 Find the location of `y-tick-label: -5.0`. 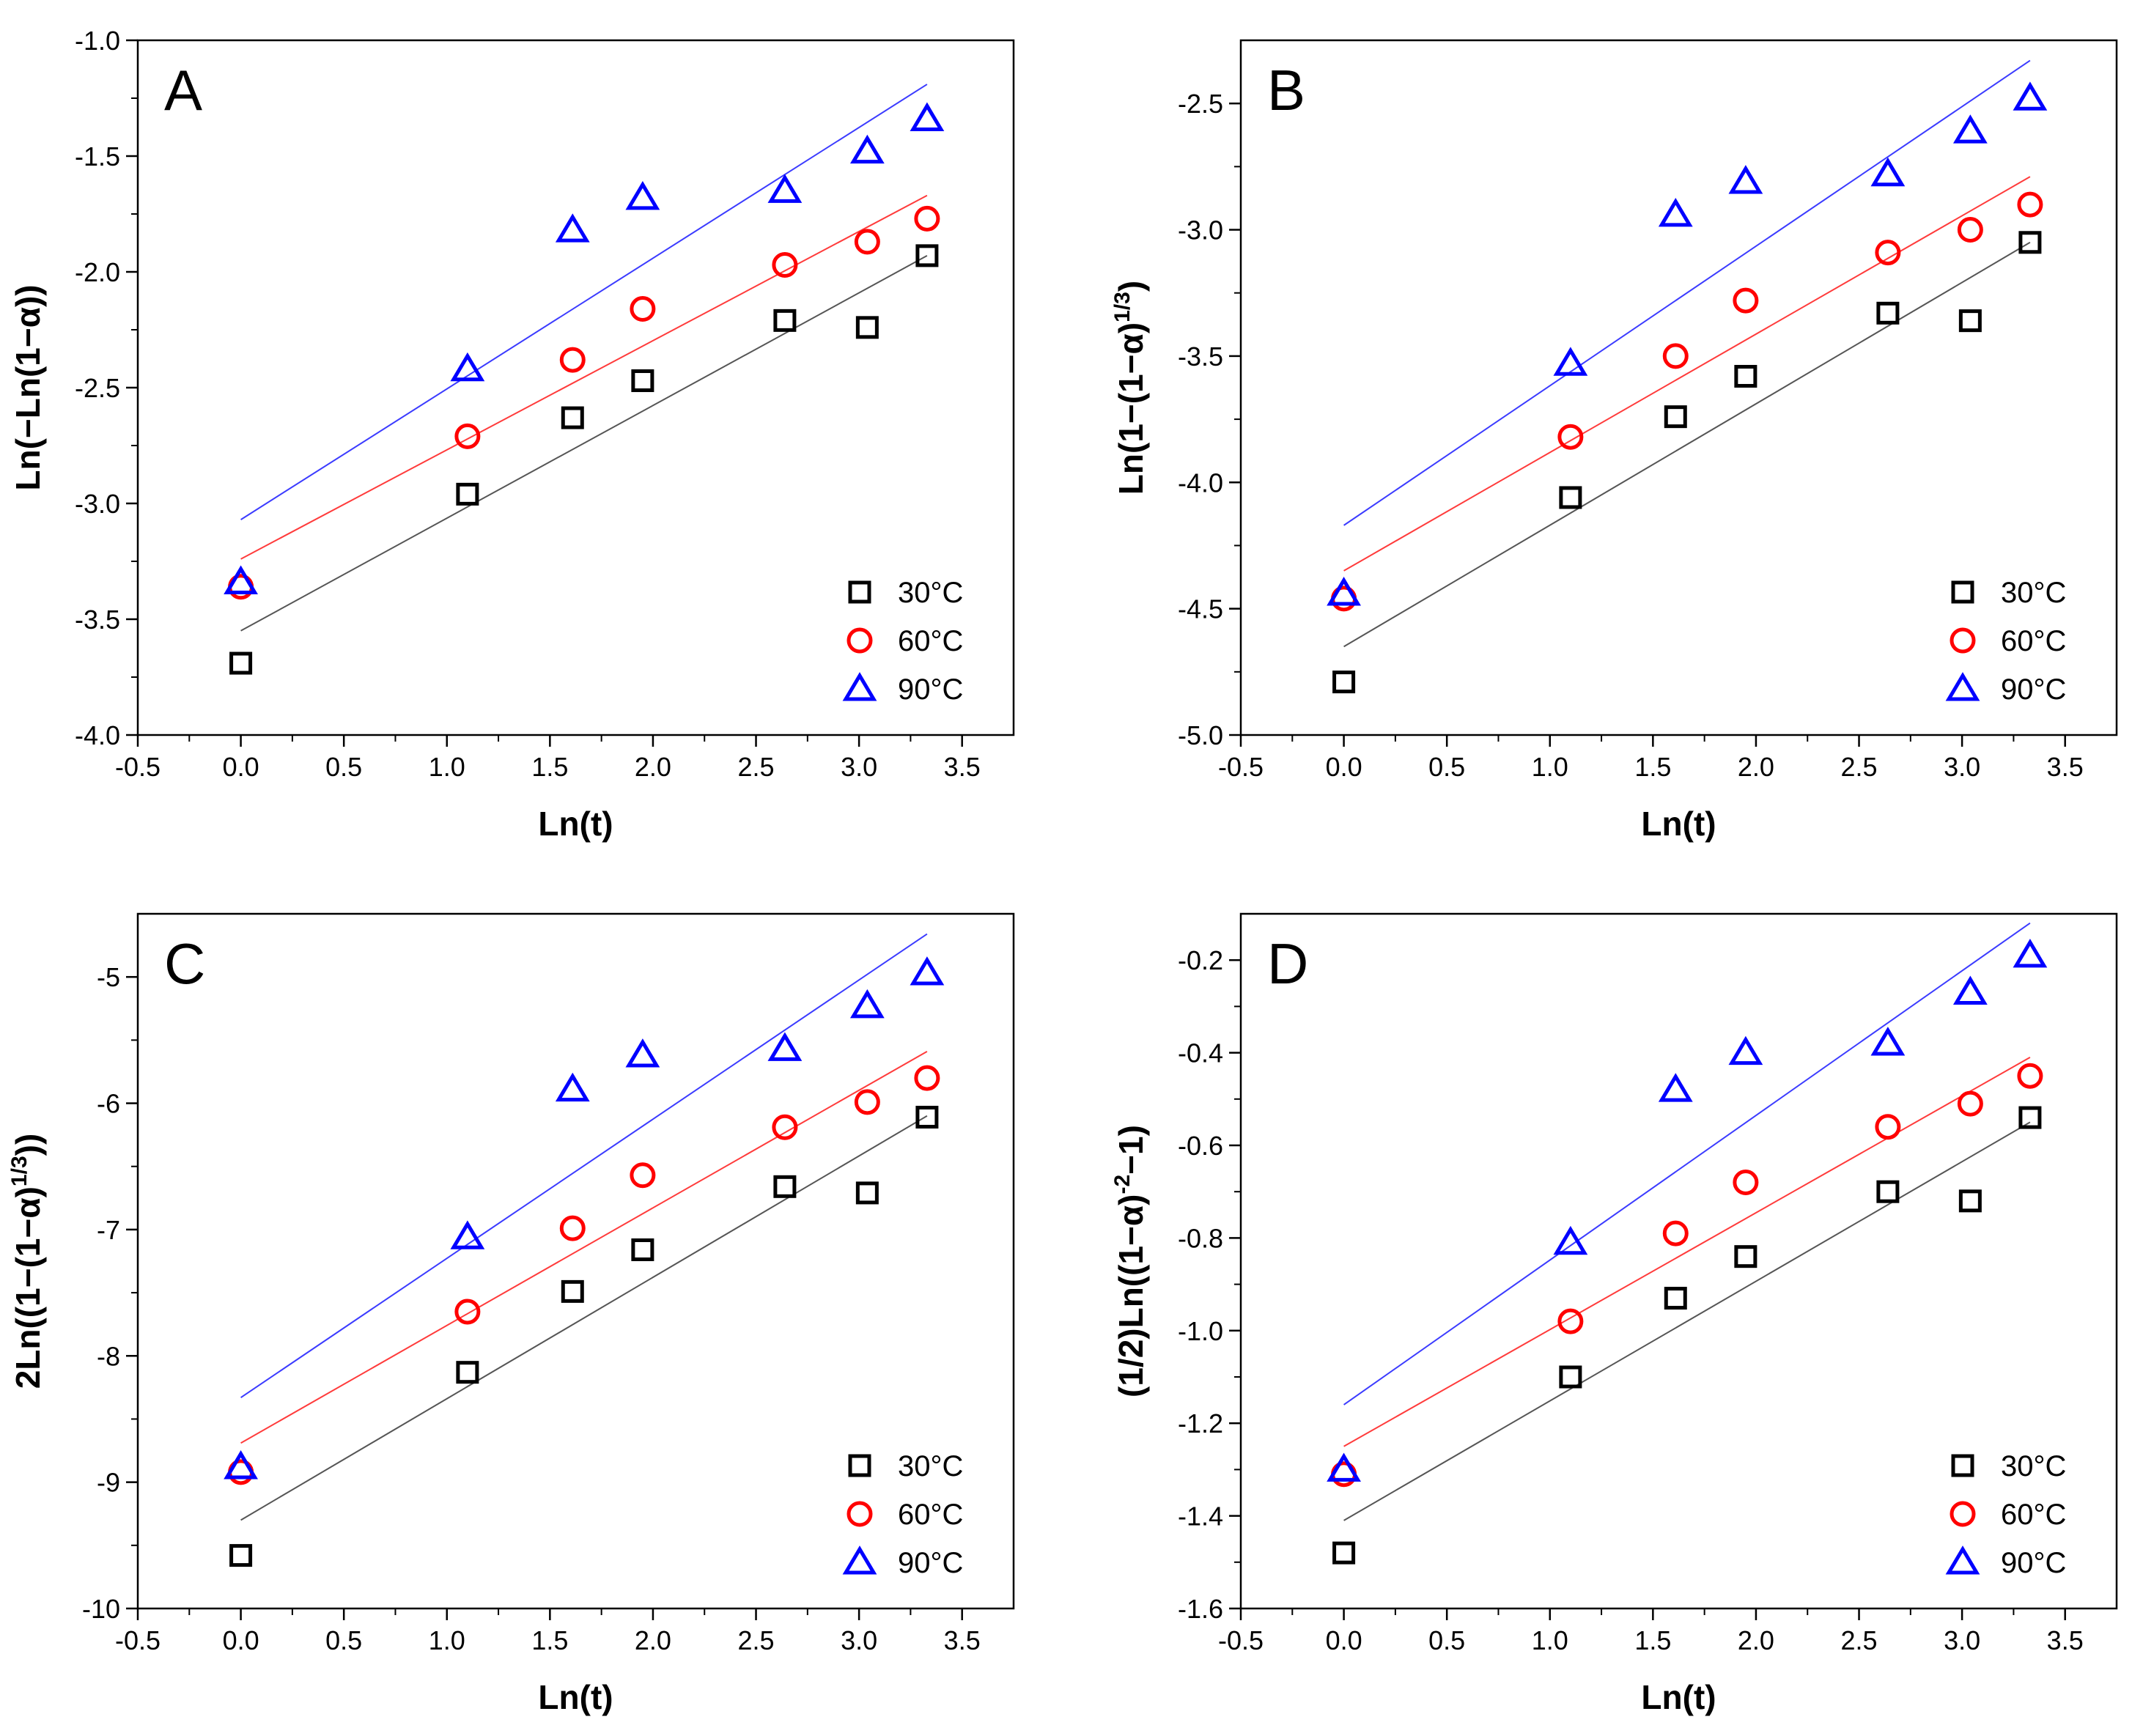

y-tick-label: -5.0 is located at coordinates (1201, 735).